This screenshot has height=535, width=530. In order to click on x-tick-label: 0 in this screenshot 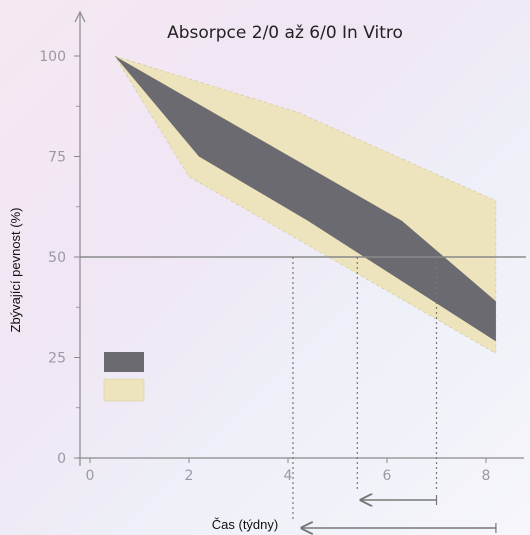, I will do `click(90, 476)`.